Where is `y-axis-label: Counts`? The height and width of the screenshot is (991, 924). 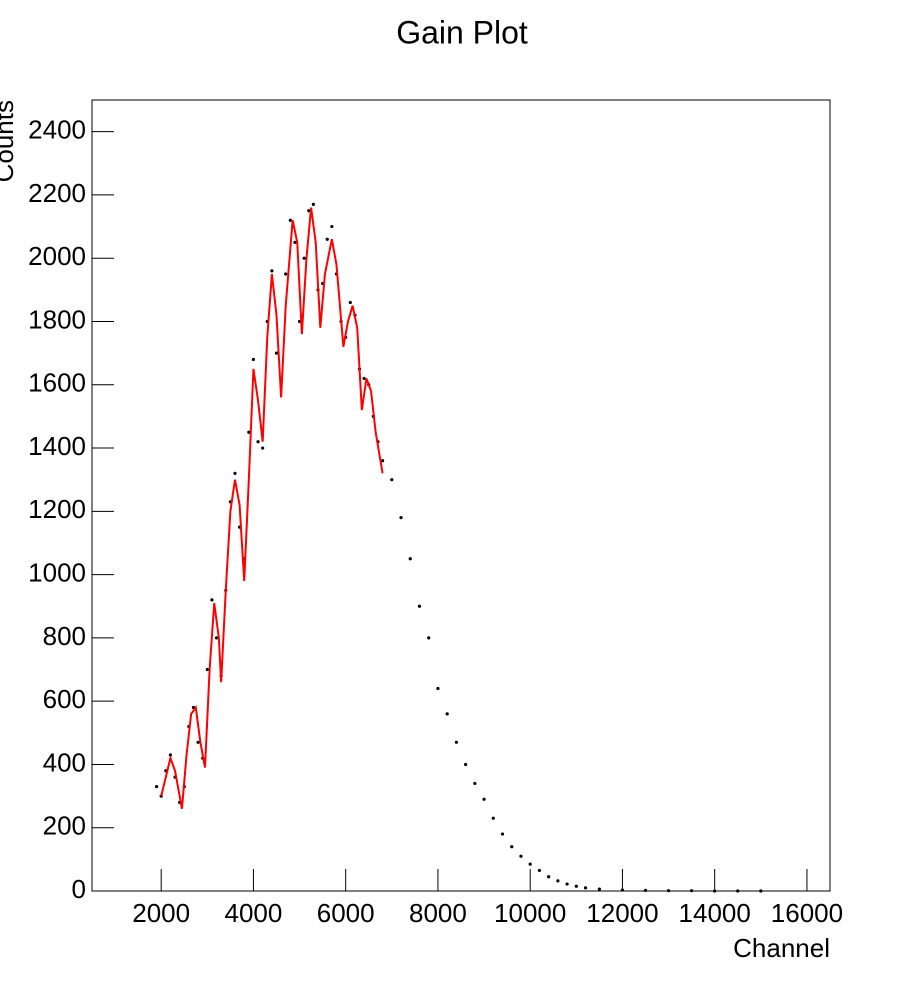
y-axis-label: Counts is located at coordinates (9, 141).